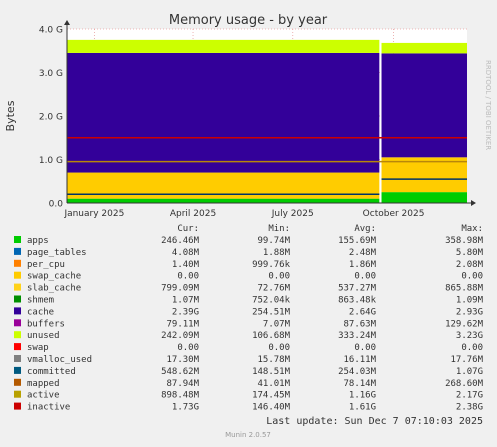 The height and width of the screenshot is (447, 497). What do you see at coordinates (185, 312) in the screenshot?
I see `legend-value-cur: 2.39G` at bounding box center [185, 312].